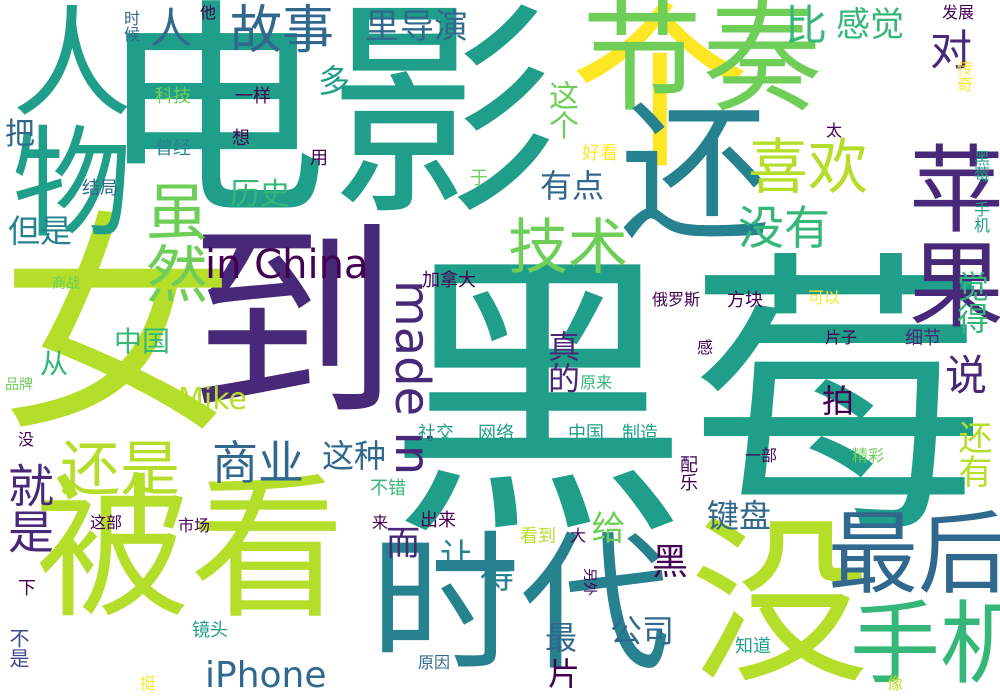 The width and height of the screenshot is (1000, 700). What do you see at coordinates (210, 630) in the screenshot?
I see `word-jingtou: 镜头` at bounding box center [210, 630].